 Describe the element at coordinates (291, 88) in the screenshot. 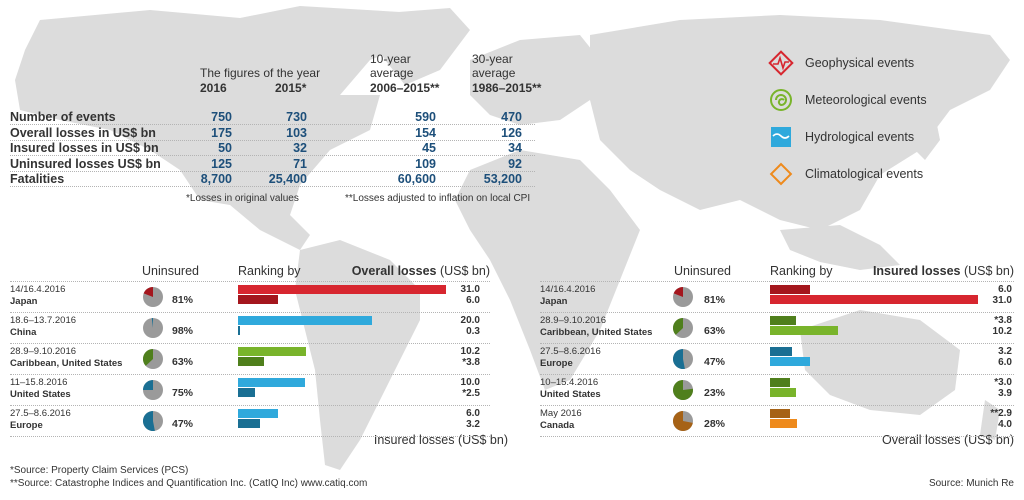

I see `column-2015: 2015*` at that location.